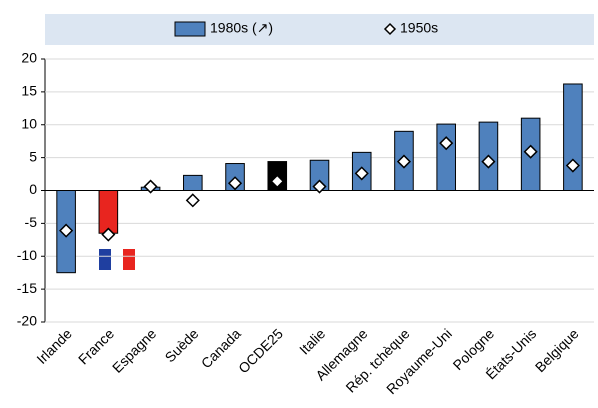 This screenshot has height=408, width=598. Describe the element at coordinates (29, 91) in the screenshot. I see `y-tick-label: 15` at that location.